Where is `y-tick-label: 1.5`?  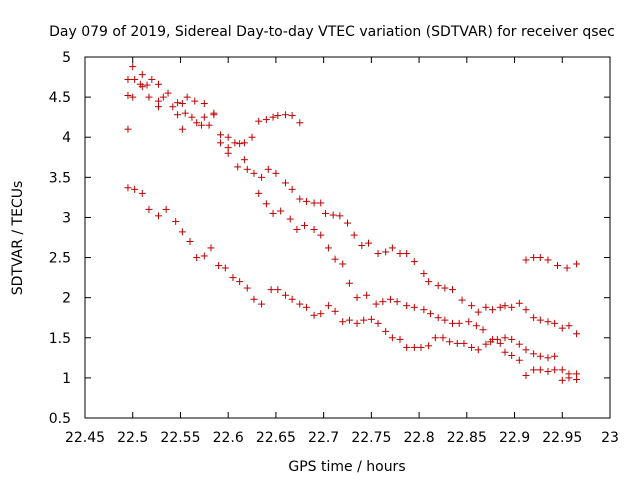
y-tick-label: 1.5 is located at coordinates (60, 339).